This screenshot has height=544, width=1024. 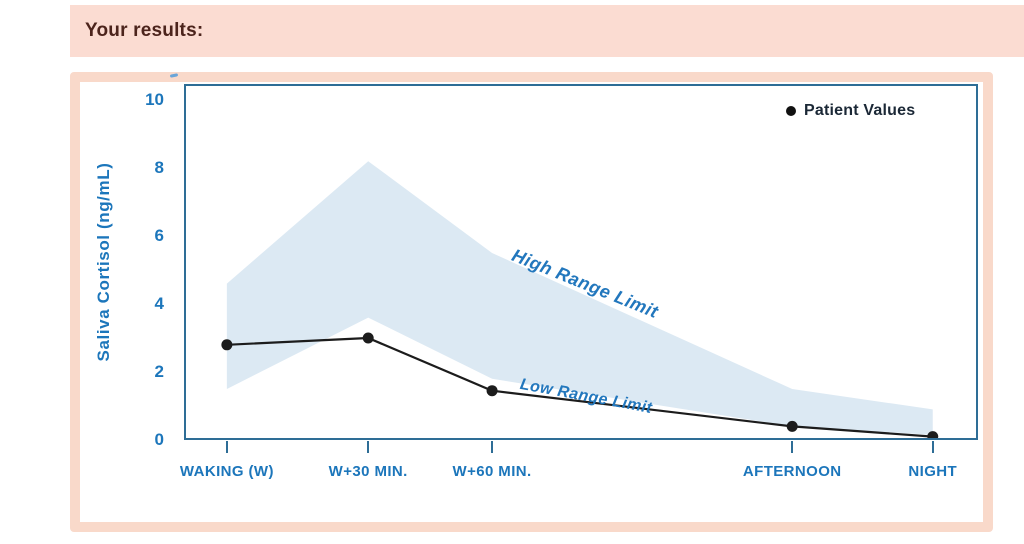 I want to click on patient-values-marker-icon, so click(x=791, y=111).